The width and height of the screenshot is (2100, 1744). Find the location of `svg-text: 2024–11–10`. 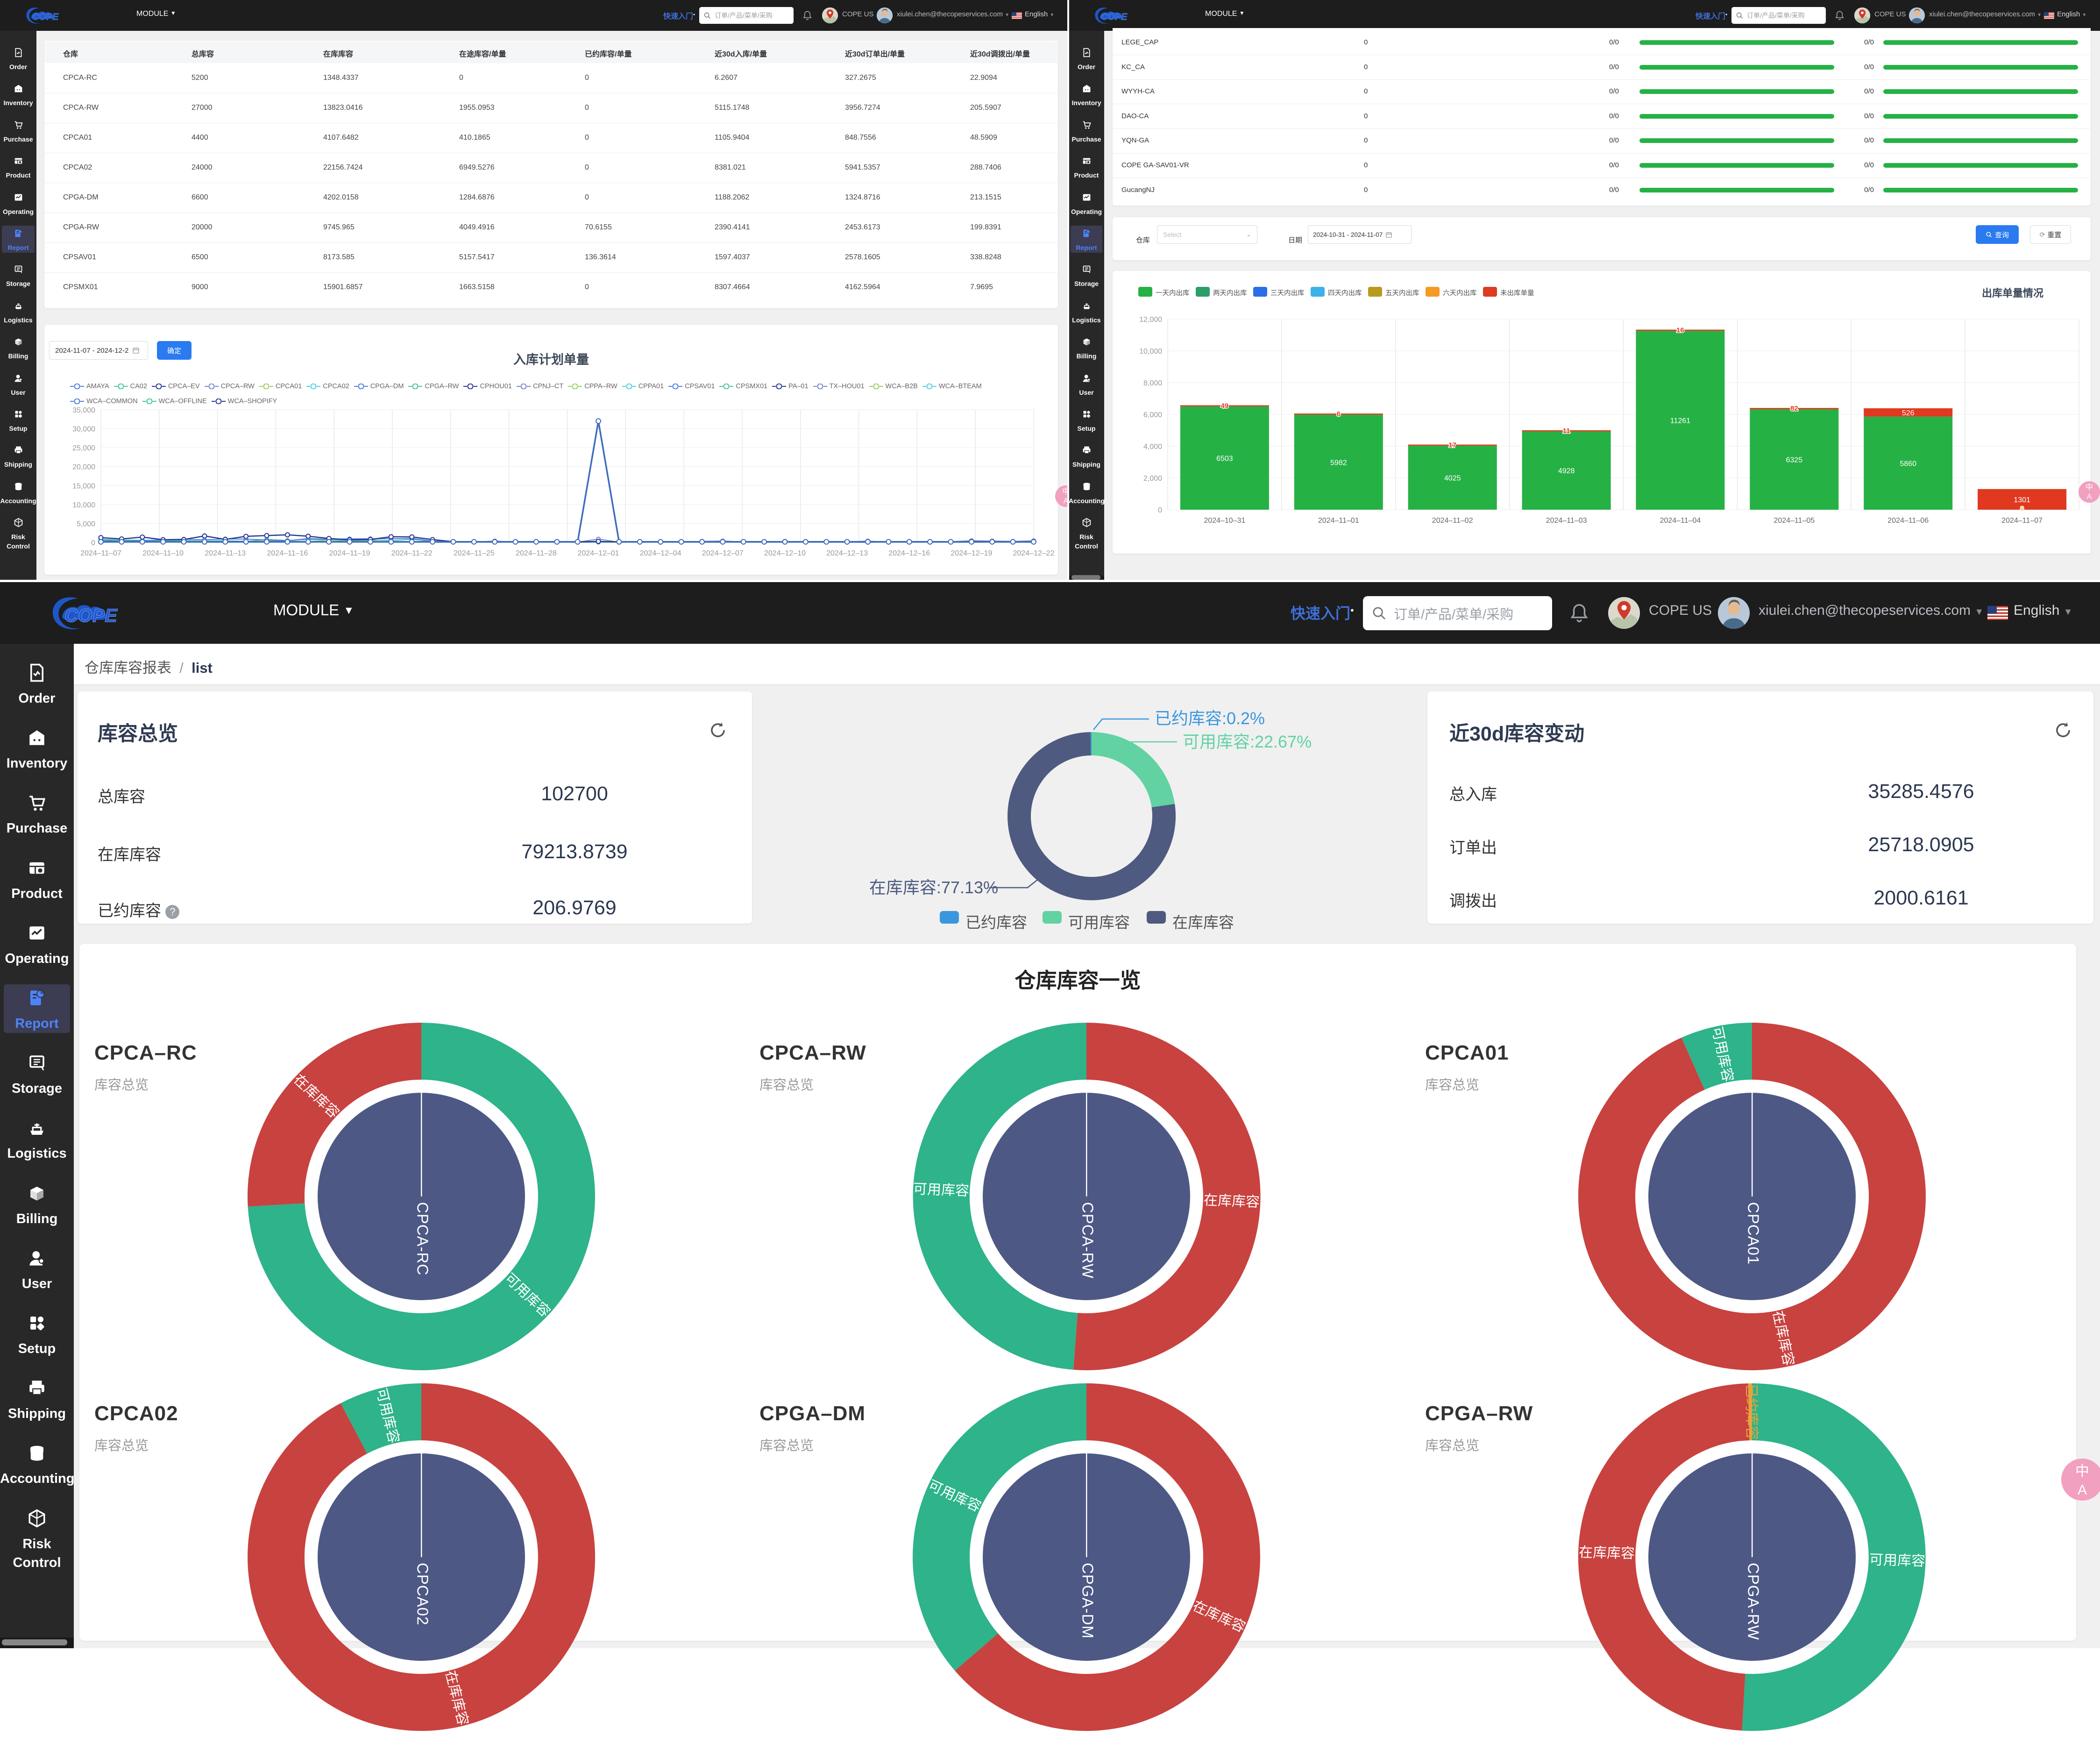

svg-text: 2024–11–10 is located at coordinates (163, 553).